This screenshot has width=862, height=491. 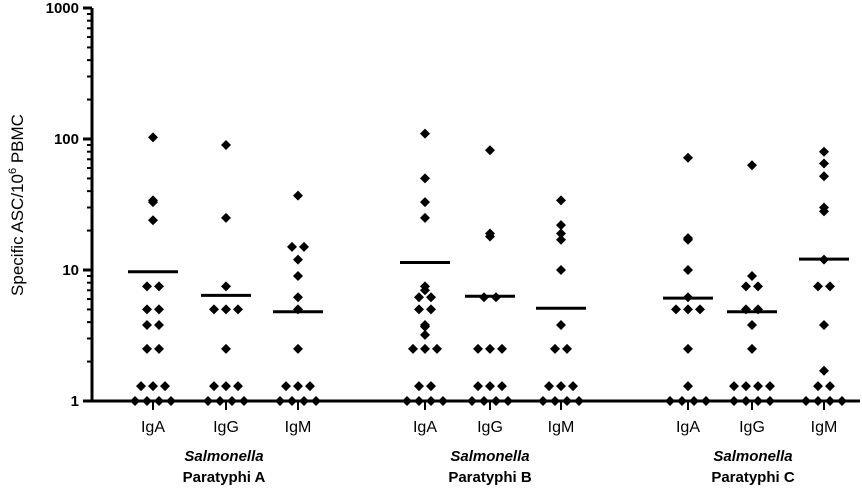 I want to click on group-label-serovar: Paratyphi B, so click(x=490, y=477).